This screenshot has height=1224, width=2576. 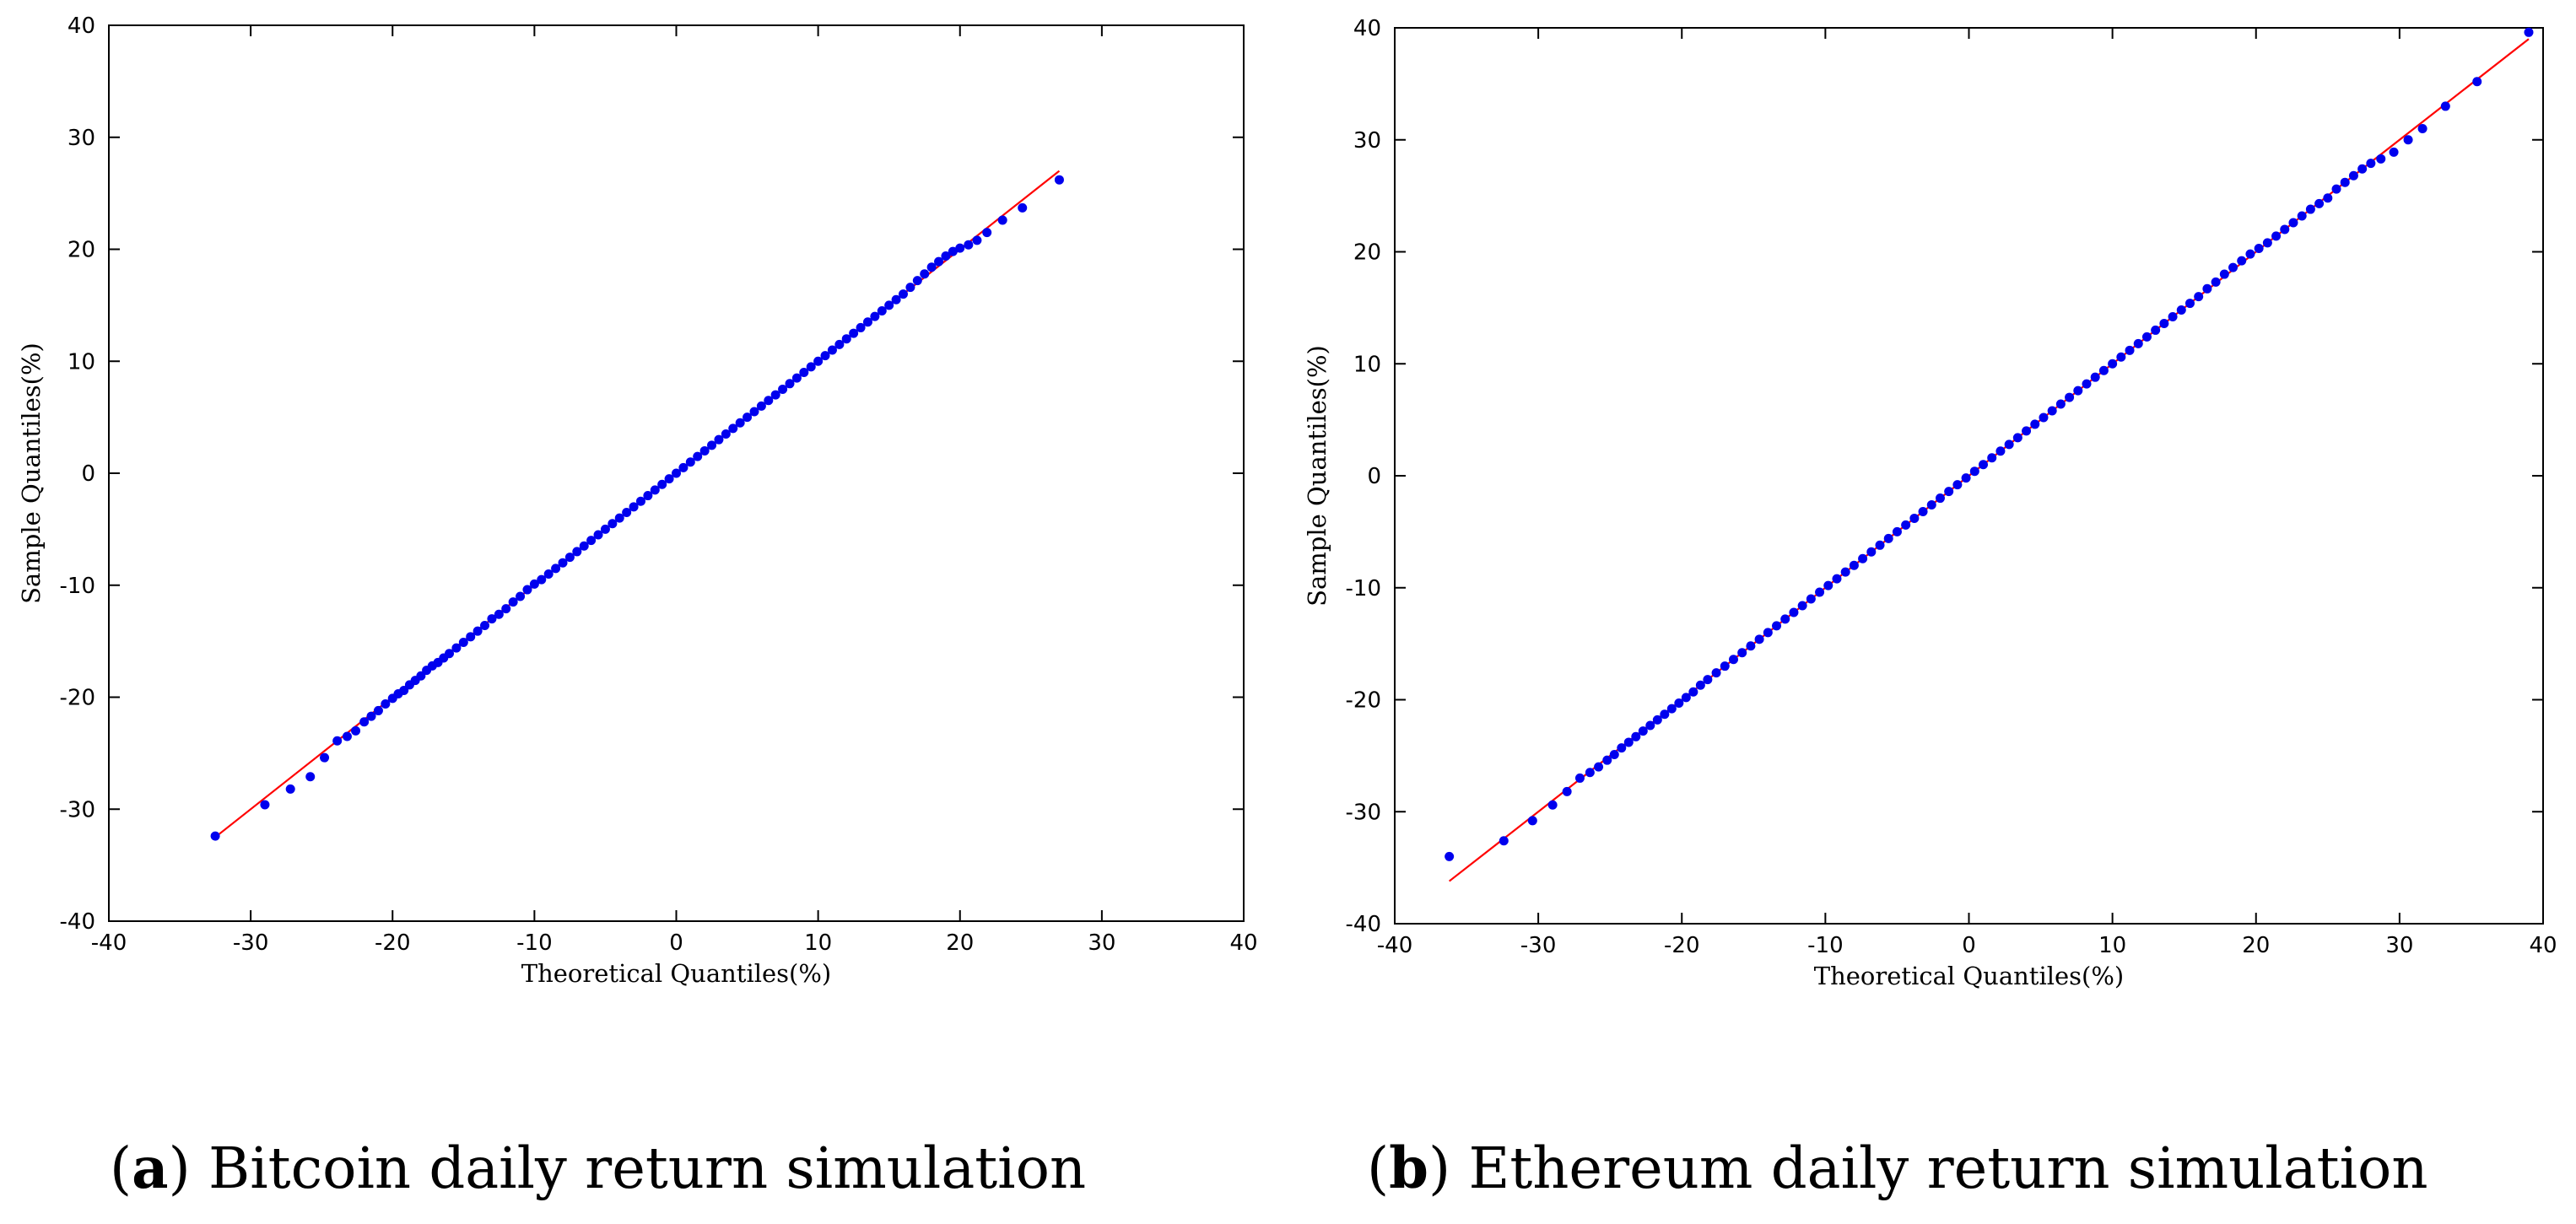 I want to click on panel-b-y-tick-label: 20, so click(x=1367, y=253).